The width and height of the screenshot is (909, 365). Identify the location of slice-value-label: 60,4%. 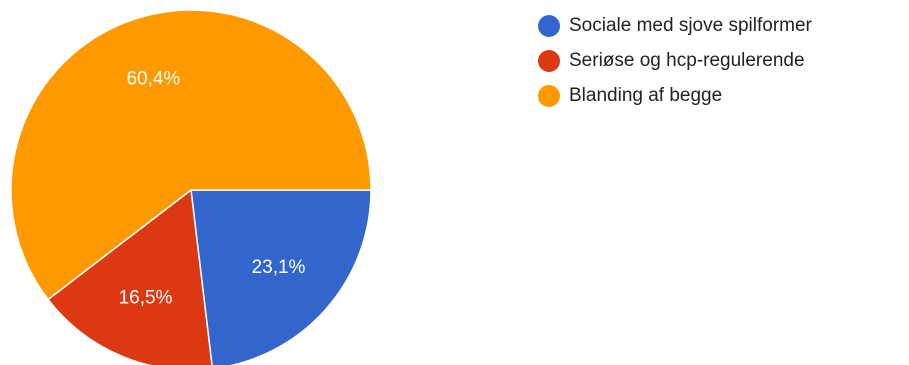
(153, 79).